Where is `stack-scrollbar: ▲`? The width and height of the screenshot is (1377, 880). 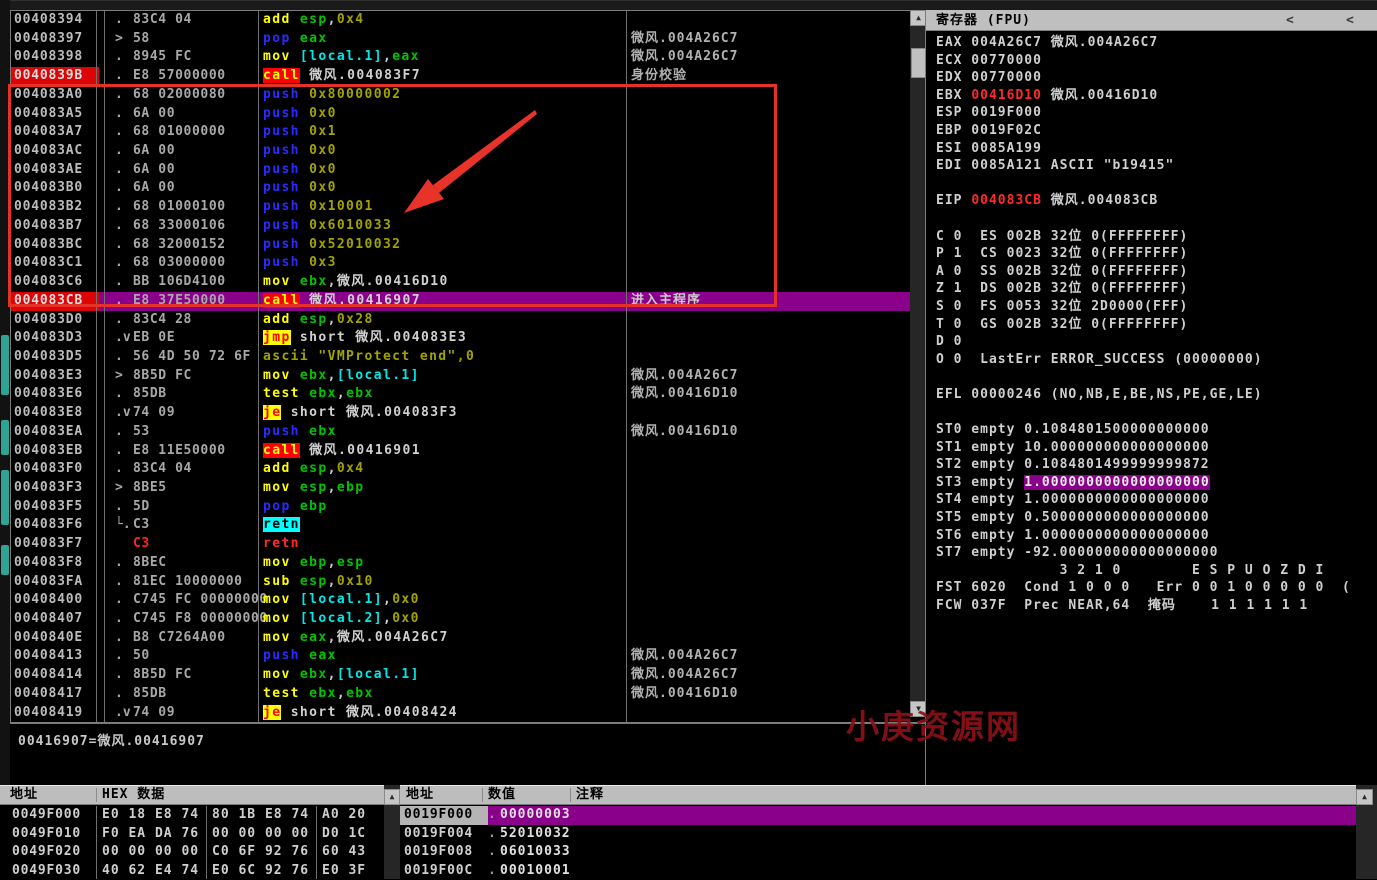
stack-scrollbar: ▲ is located at coordinates (1366, 832).